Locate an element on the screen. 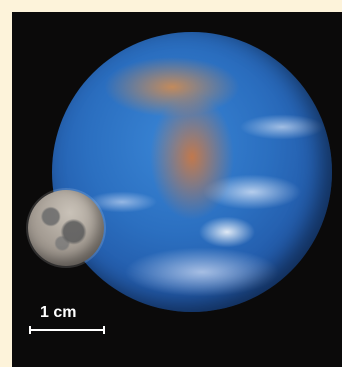  scale-bar-line is located at coordinates (67, 330).